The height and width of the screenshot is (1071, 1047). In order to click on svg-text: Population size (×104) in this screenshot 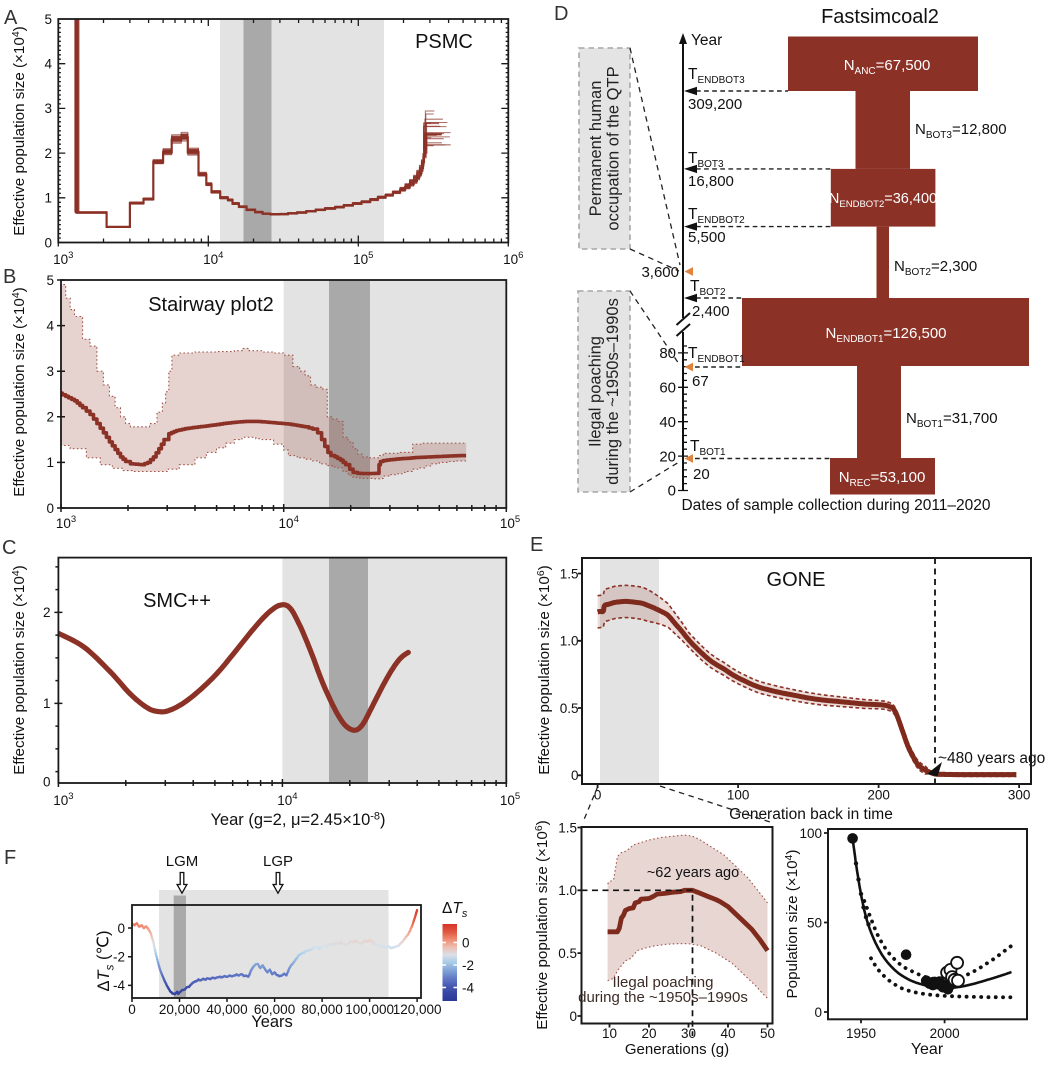, I will do `click(792, 924)`.